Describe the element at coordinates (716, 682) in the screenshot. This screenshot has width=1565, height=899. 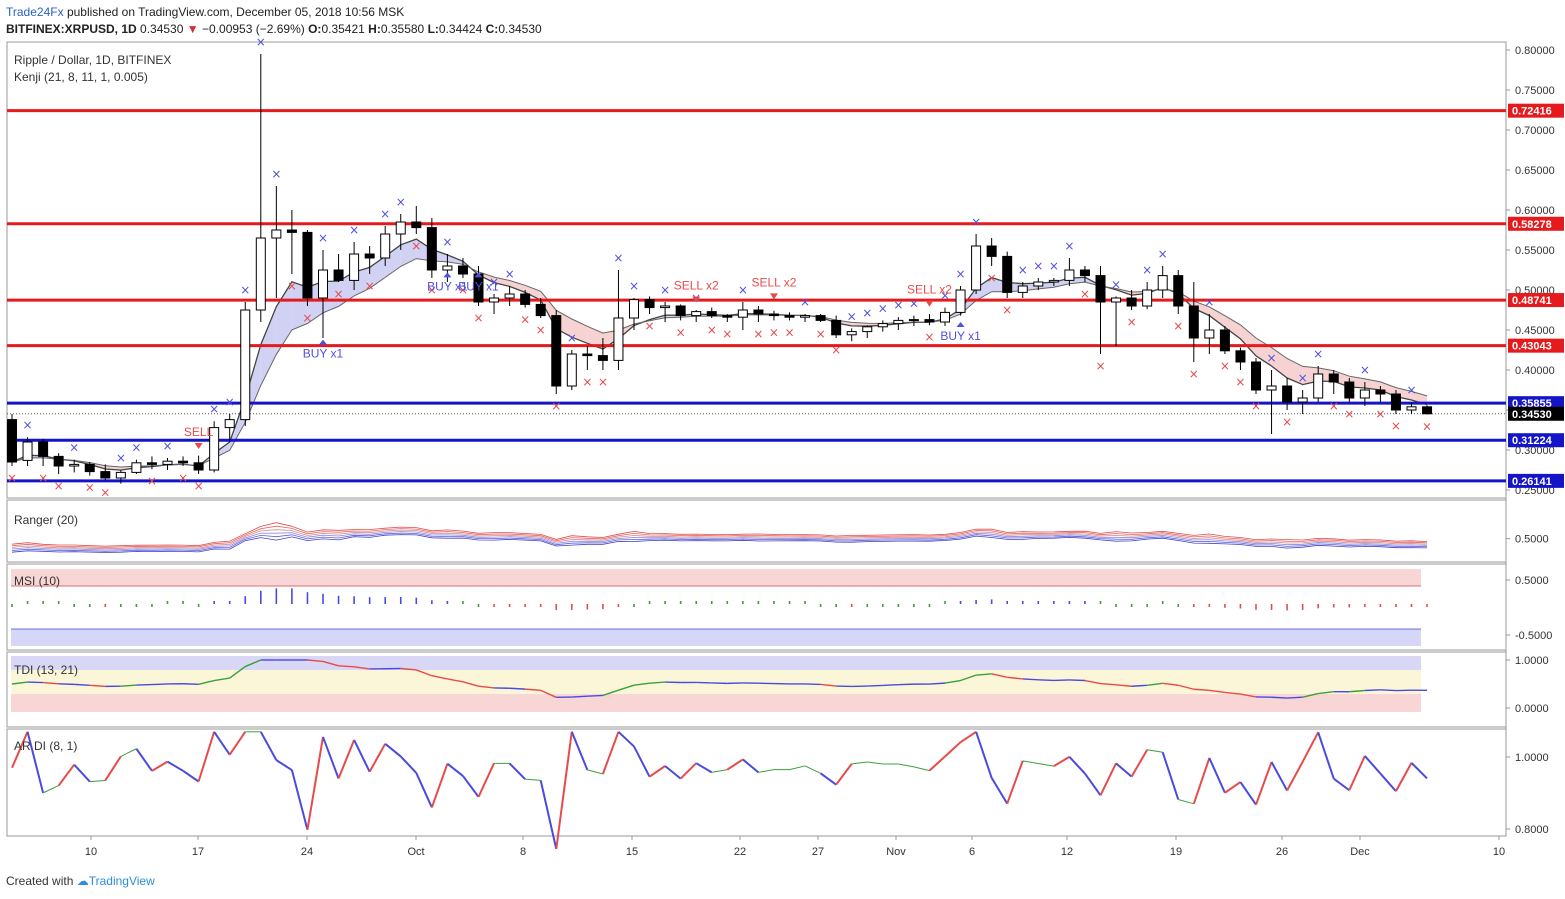
I see `tdi-mid-zone` at that location.